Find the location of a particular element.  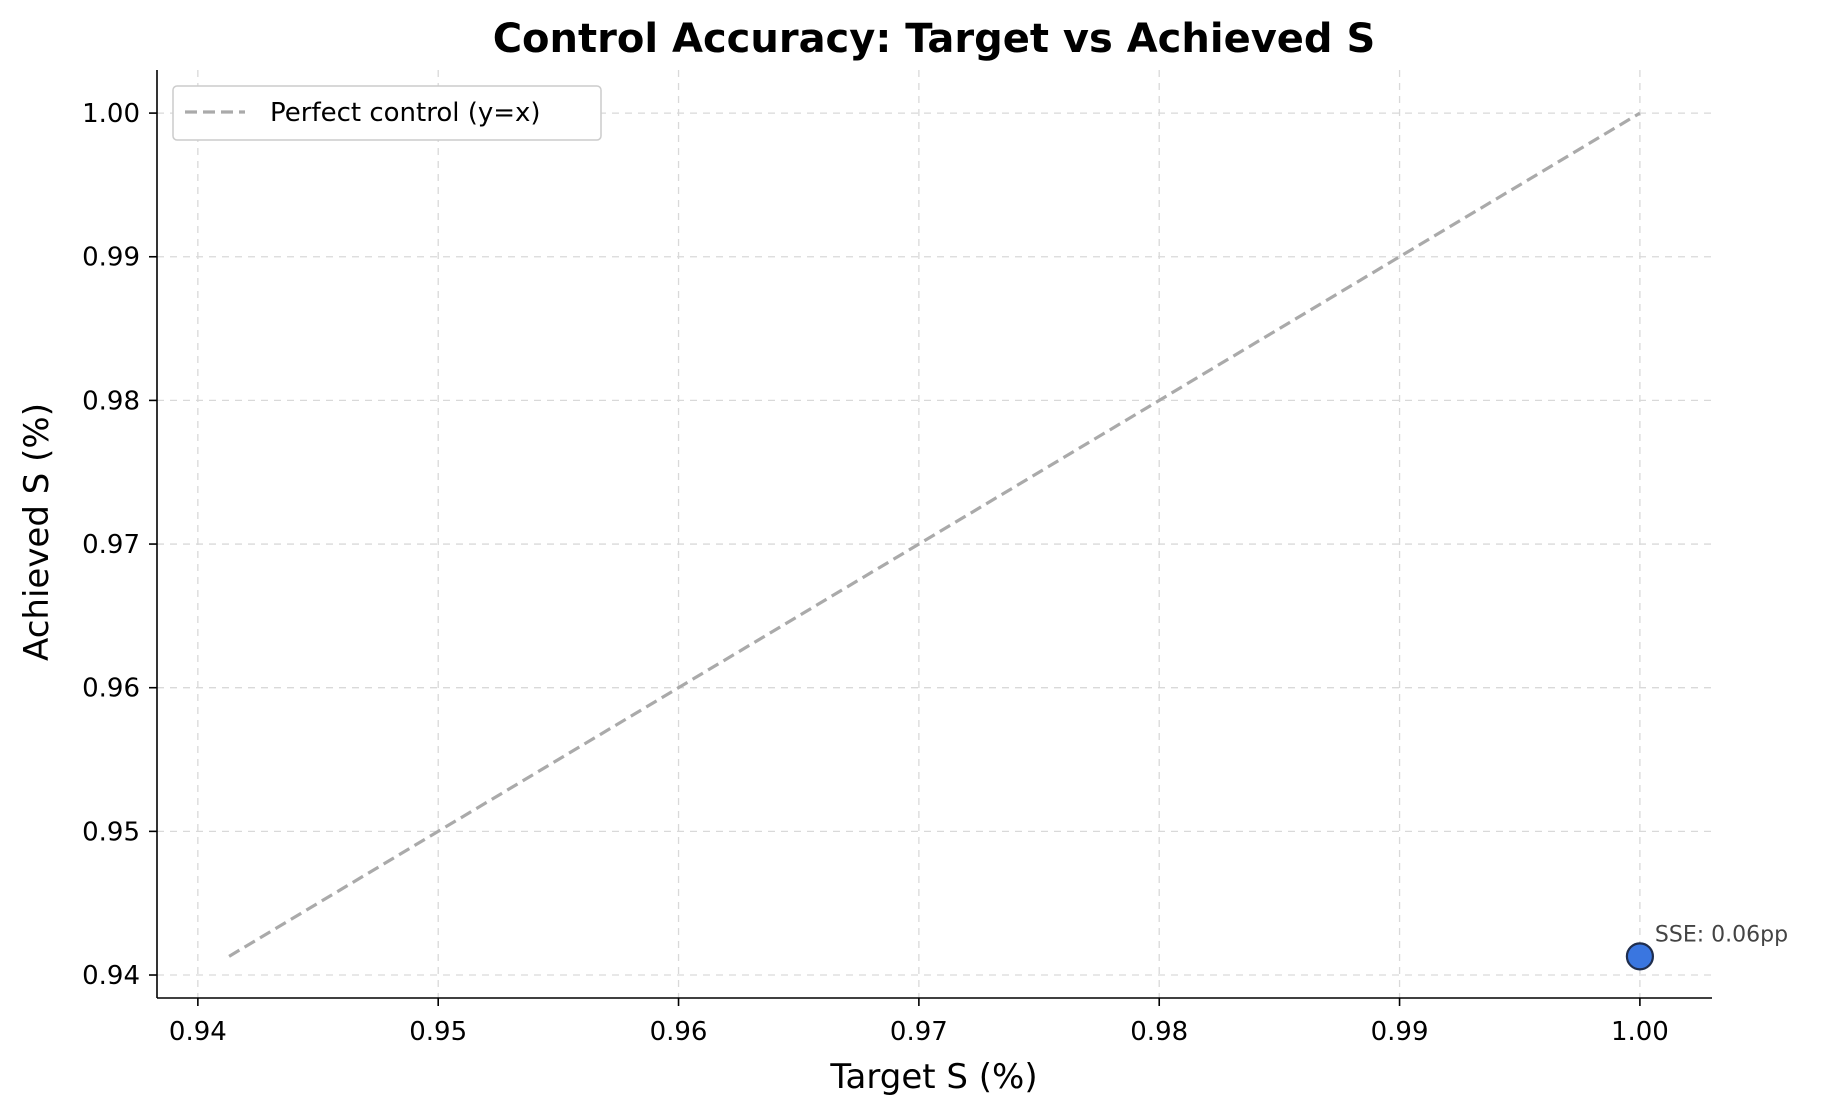

x-axis-label: Target S (%) is located at coordinates (933, 1077).